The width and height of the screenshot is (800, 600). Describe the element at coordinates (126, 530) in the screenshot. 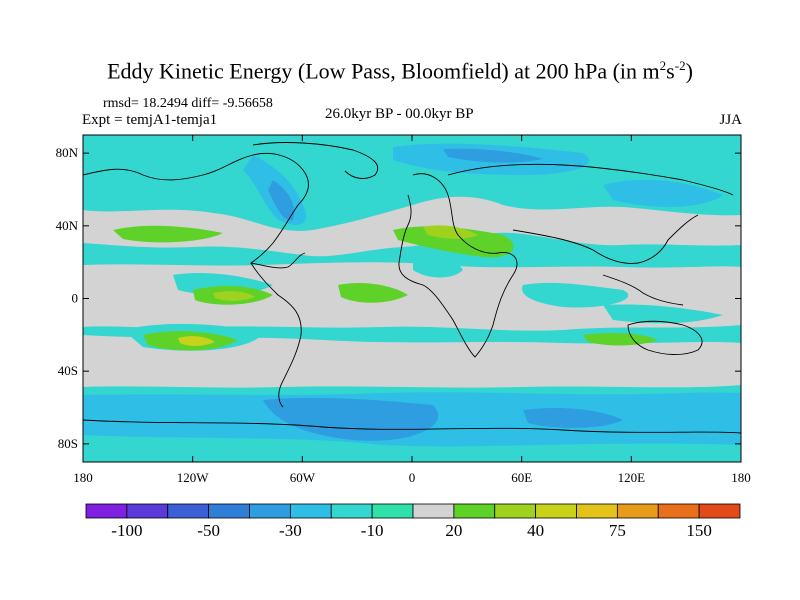

I see `colorbar-label: -100` at that location.